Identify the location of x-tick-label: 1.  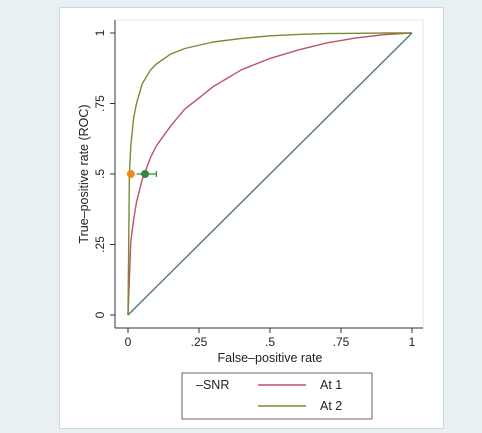
(412, 342).